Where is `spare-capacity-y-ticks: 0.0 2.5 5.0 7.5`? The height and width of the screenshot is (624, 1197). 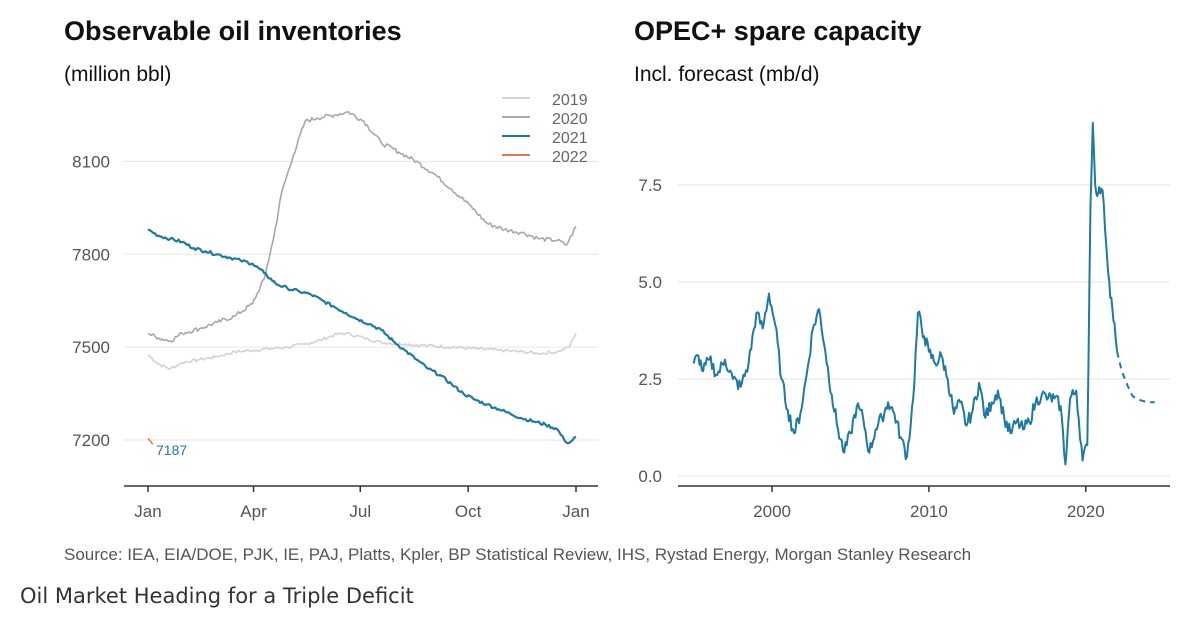
spare-capacity-y-ticks: 0.0 2.5 5.0 7.5 is located at coordinates (650, 331).